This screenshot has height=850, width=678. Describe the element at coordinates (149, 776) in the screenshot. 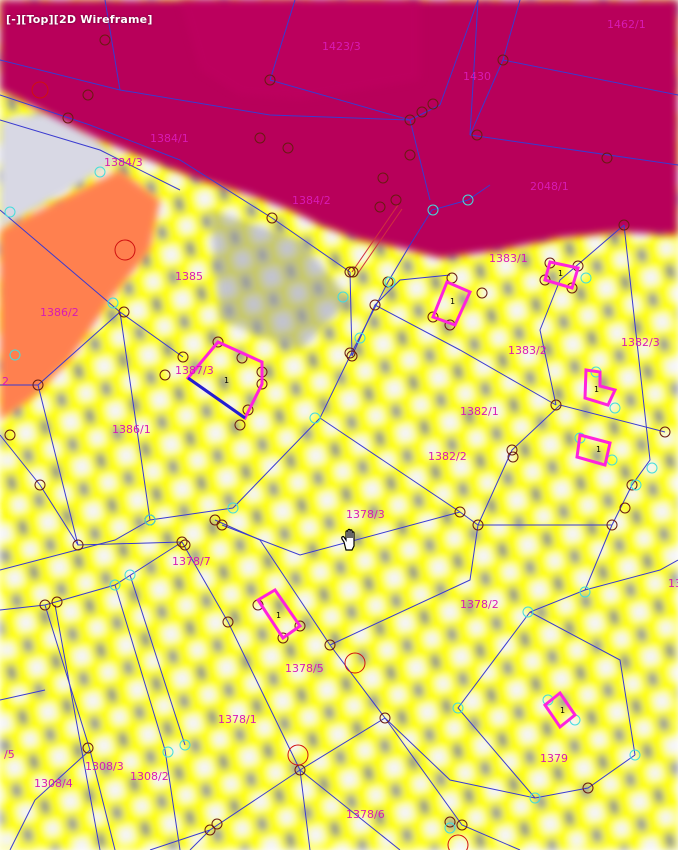

I see `parcel-label: 1308/2` at that location.